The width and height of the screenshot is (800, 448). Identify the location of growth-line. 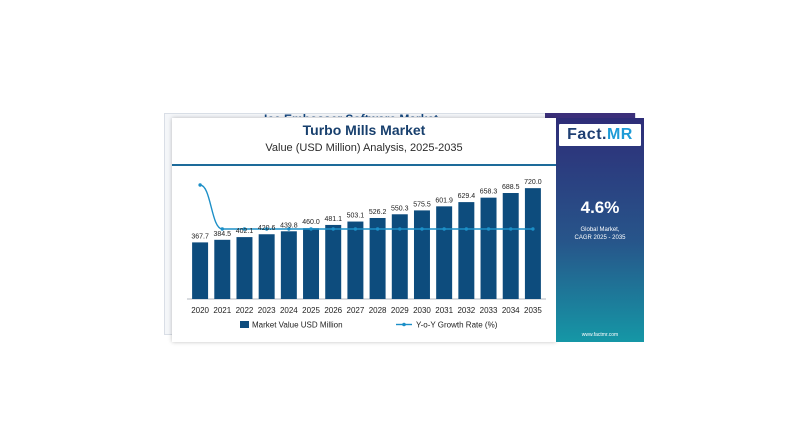
(366, 207).